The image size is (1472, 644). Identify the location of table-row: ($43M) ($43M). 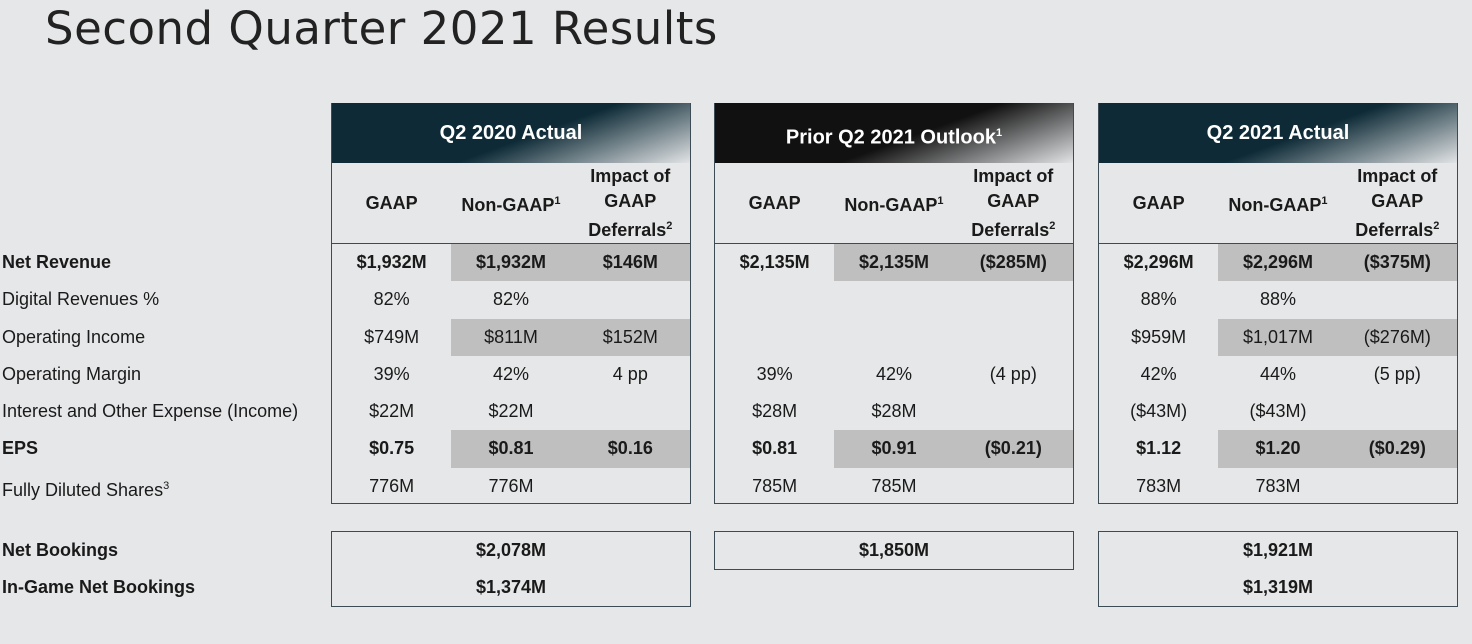
(1278, 411).